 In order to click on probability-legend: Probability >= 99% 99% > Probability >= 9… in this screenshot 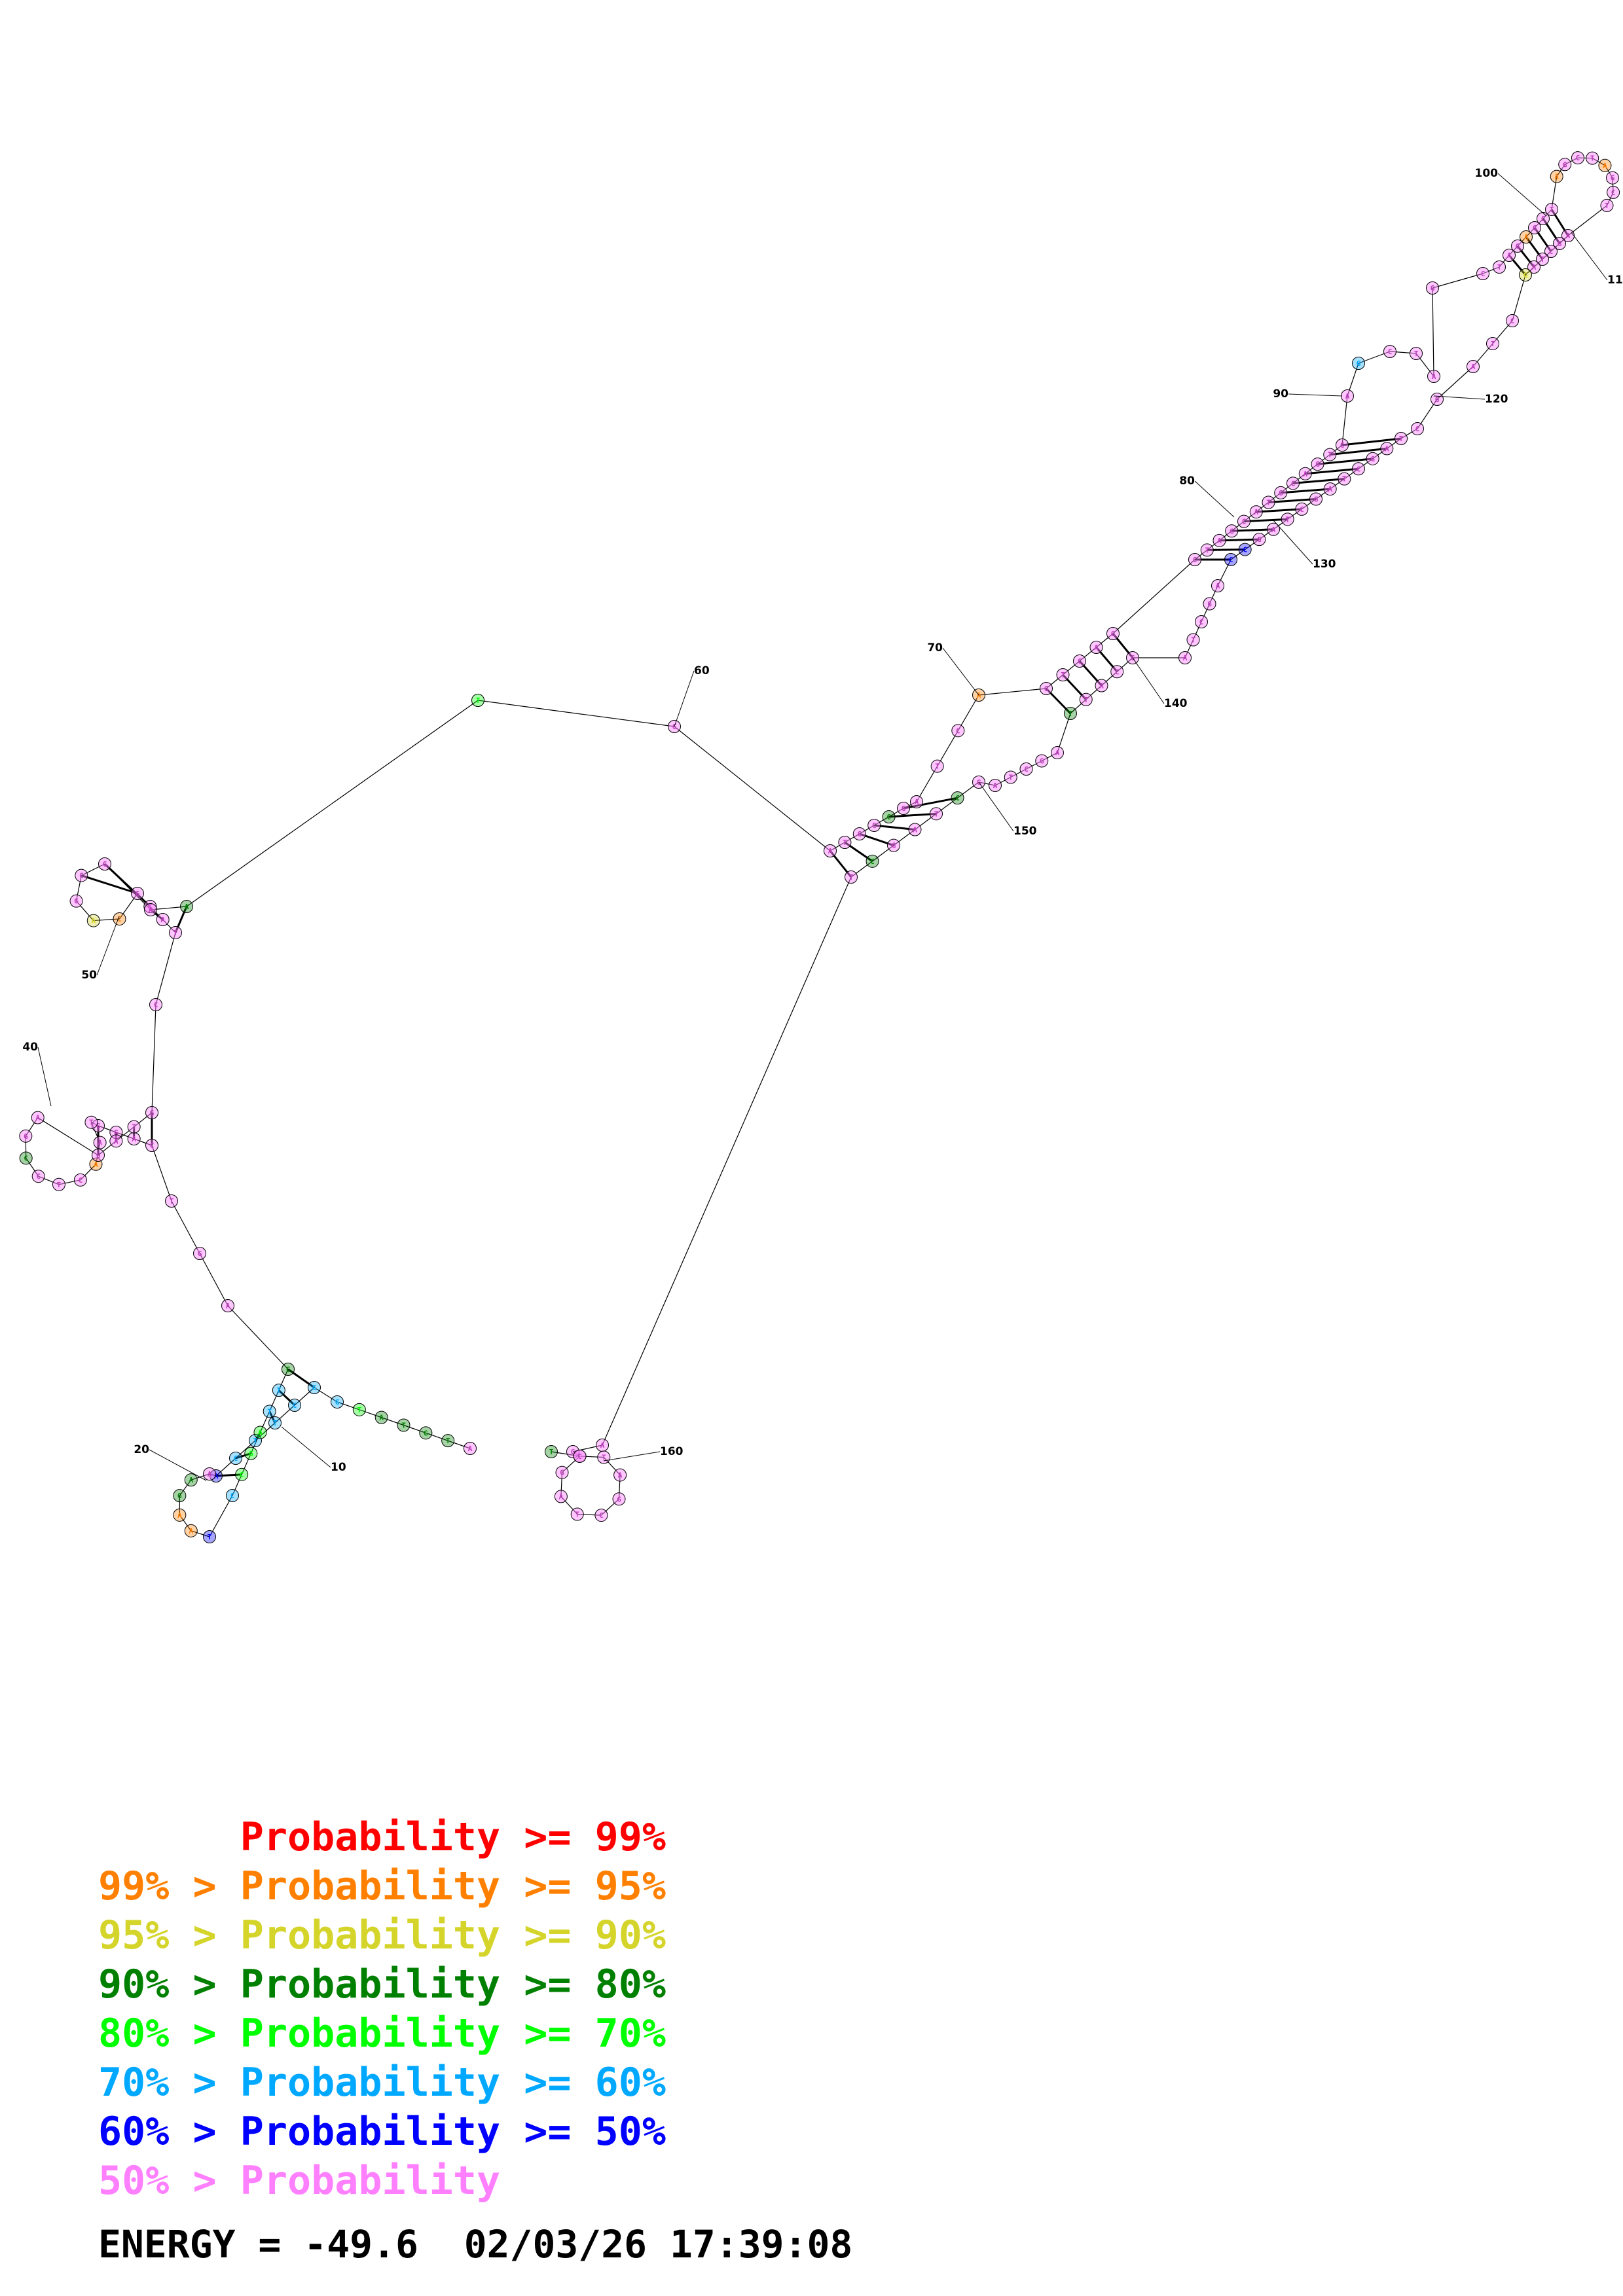, I will do `click(382, 2009)`.